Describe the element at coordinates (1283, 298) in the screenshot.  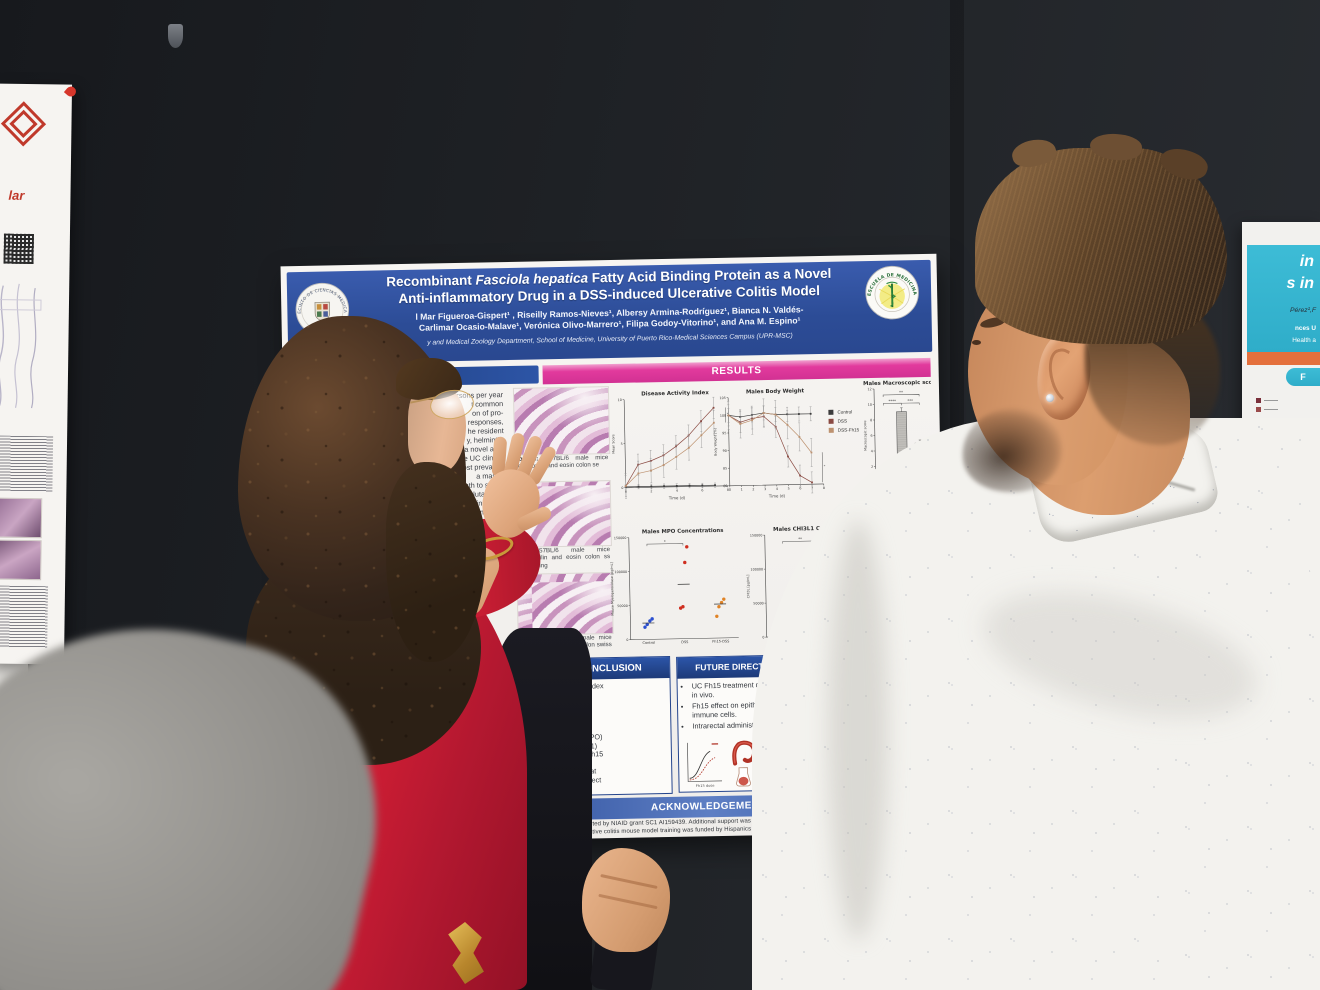
I see `right-poster-header: in s in Pérez¹,F nces U Health a` at that location.